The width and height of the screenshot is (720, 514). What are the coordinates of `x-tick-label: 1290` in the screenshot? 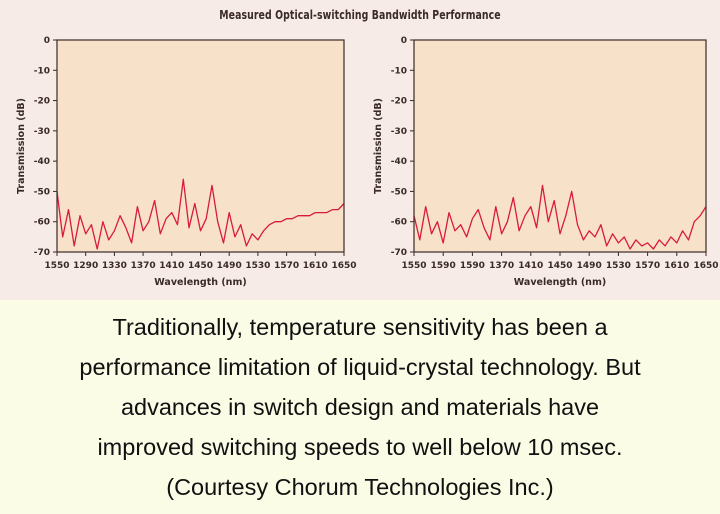 It's located at (85, 266).